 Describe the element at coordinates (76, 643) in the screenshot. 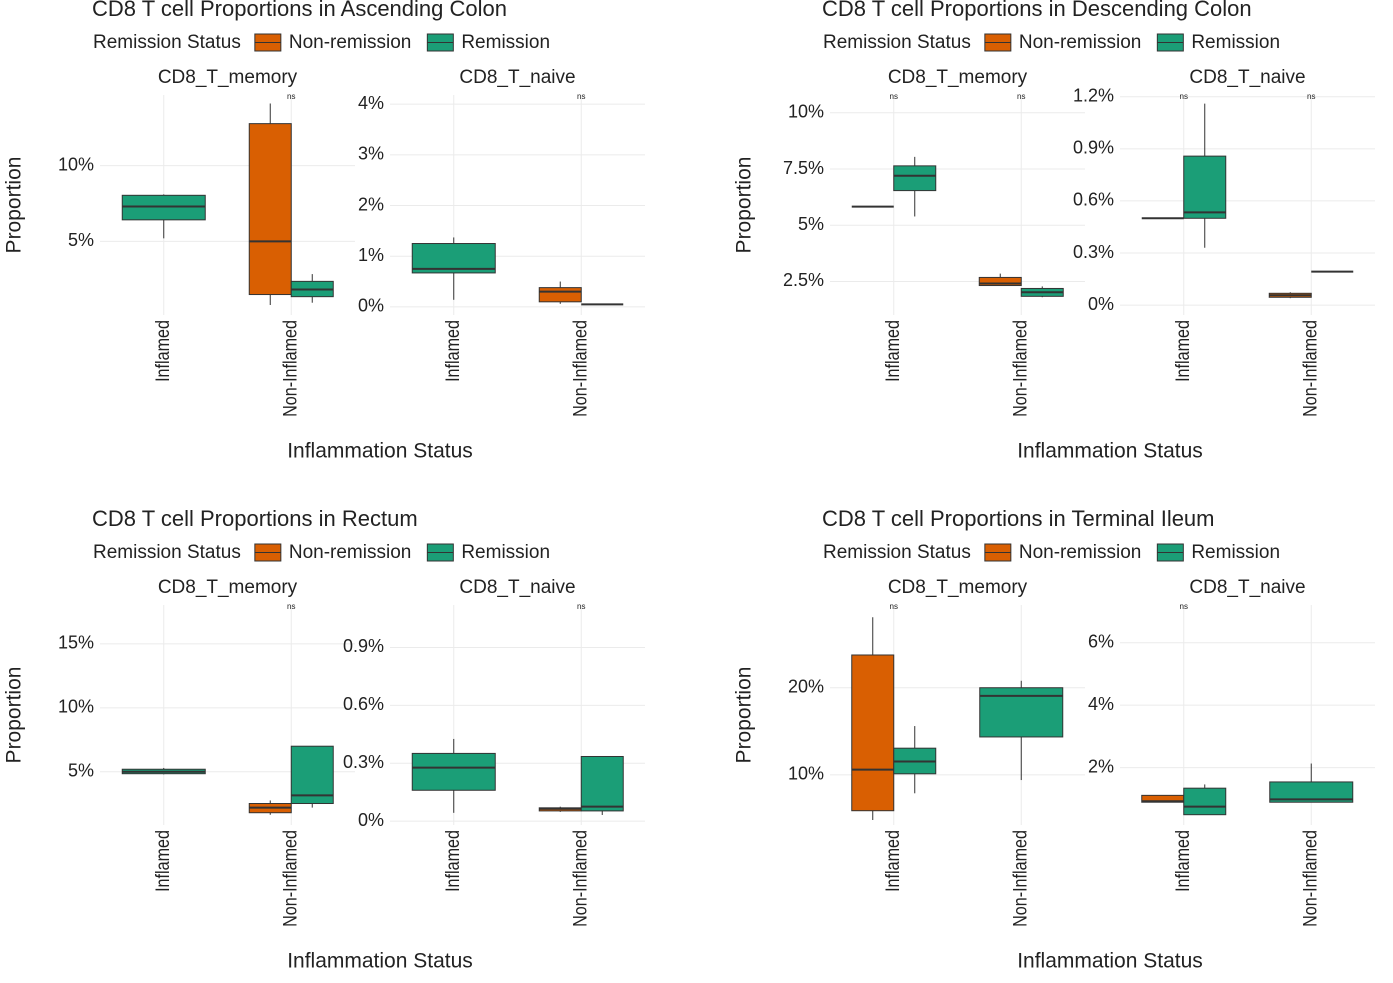

I see `y-tick-label: 15%` at that location.